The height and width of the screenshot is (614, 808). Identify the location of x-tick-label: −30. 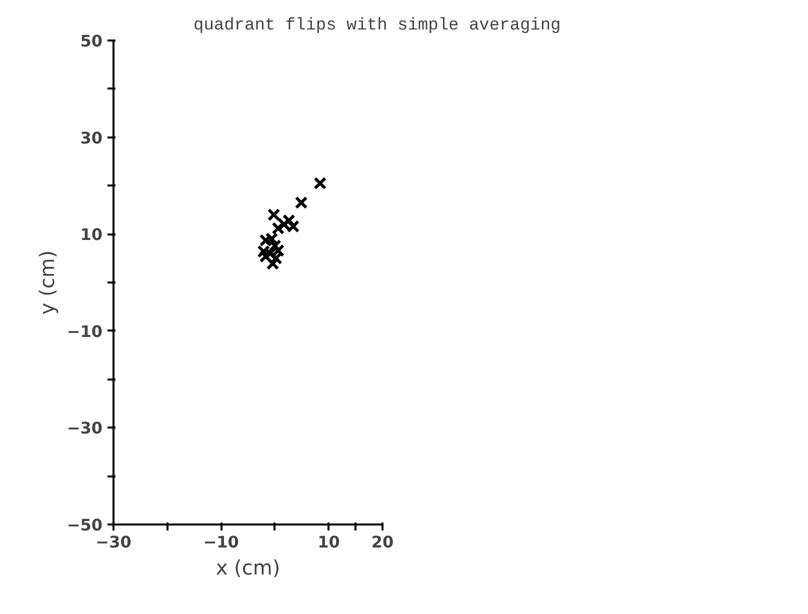
(114, 542).